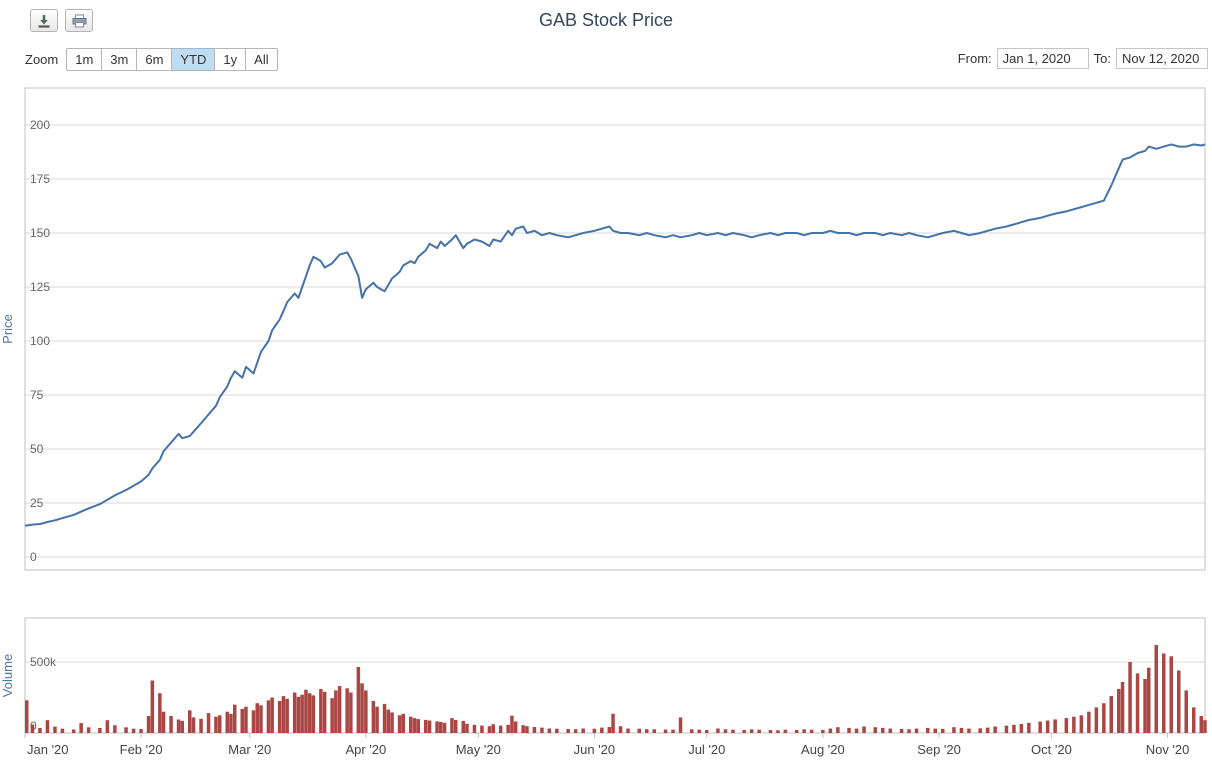  What do you see at coordinates (193, 59) in the screenshot?
I see `zoom-button-ytd: YTD` at bounding box center [193, 59].